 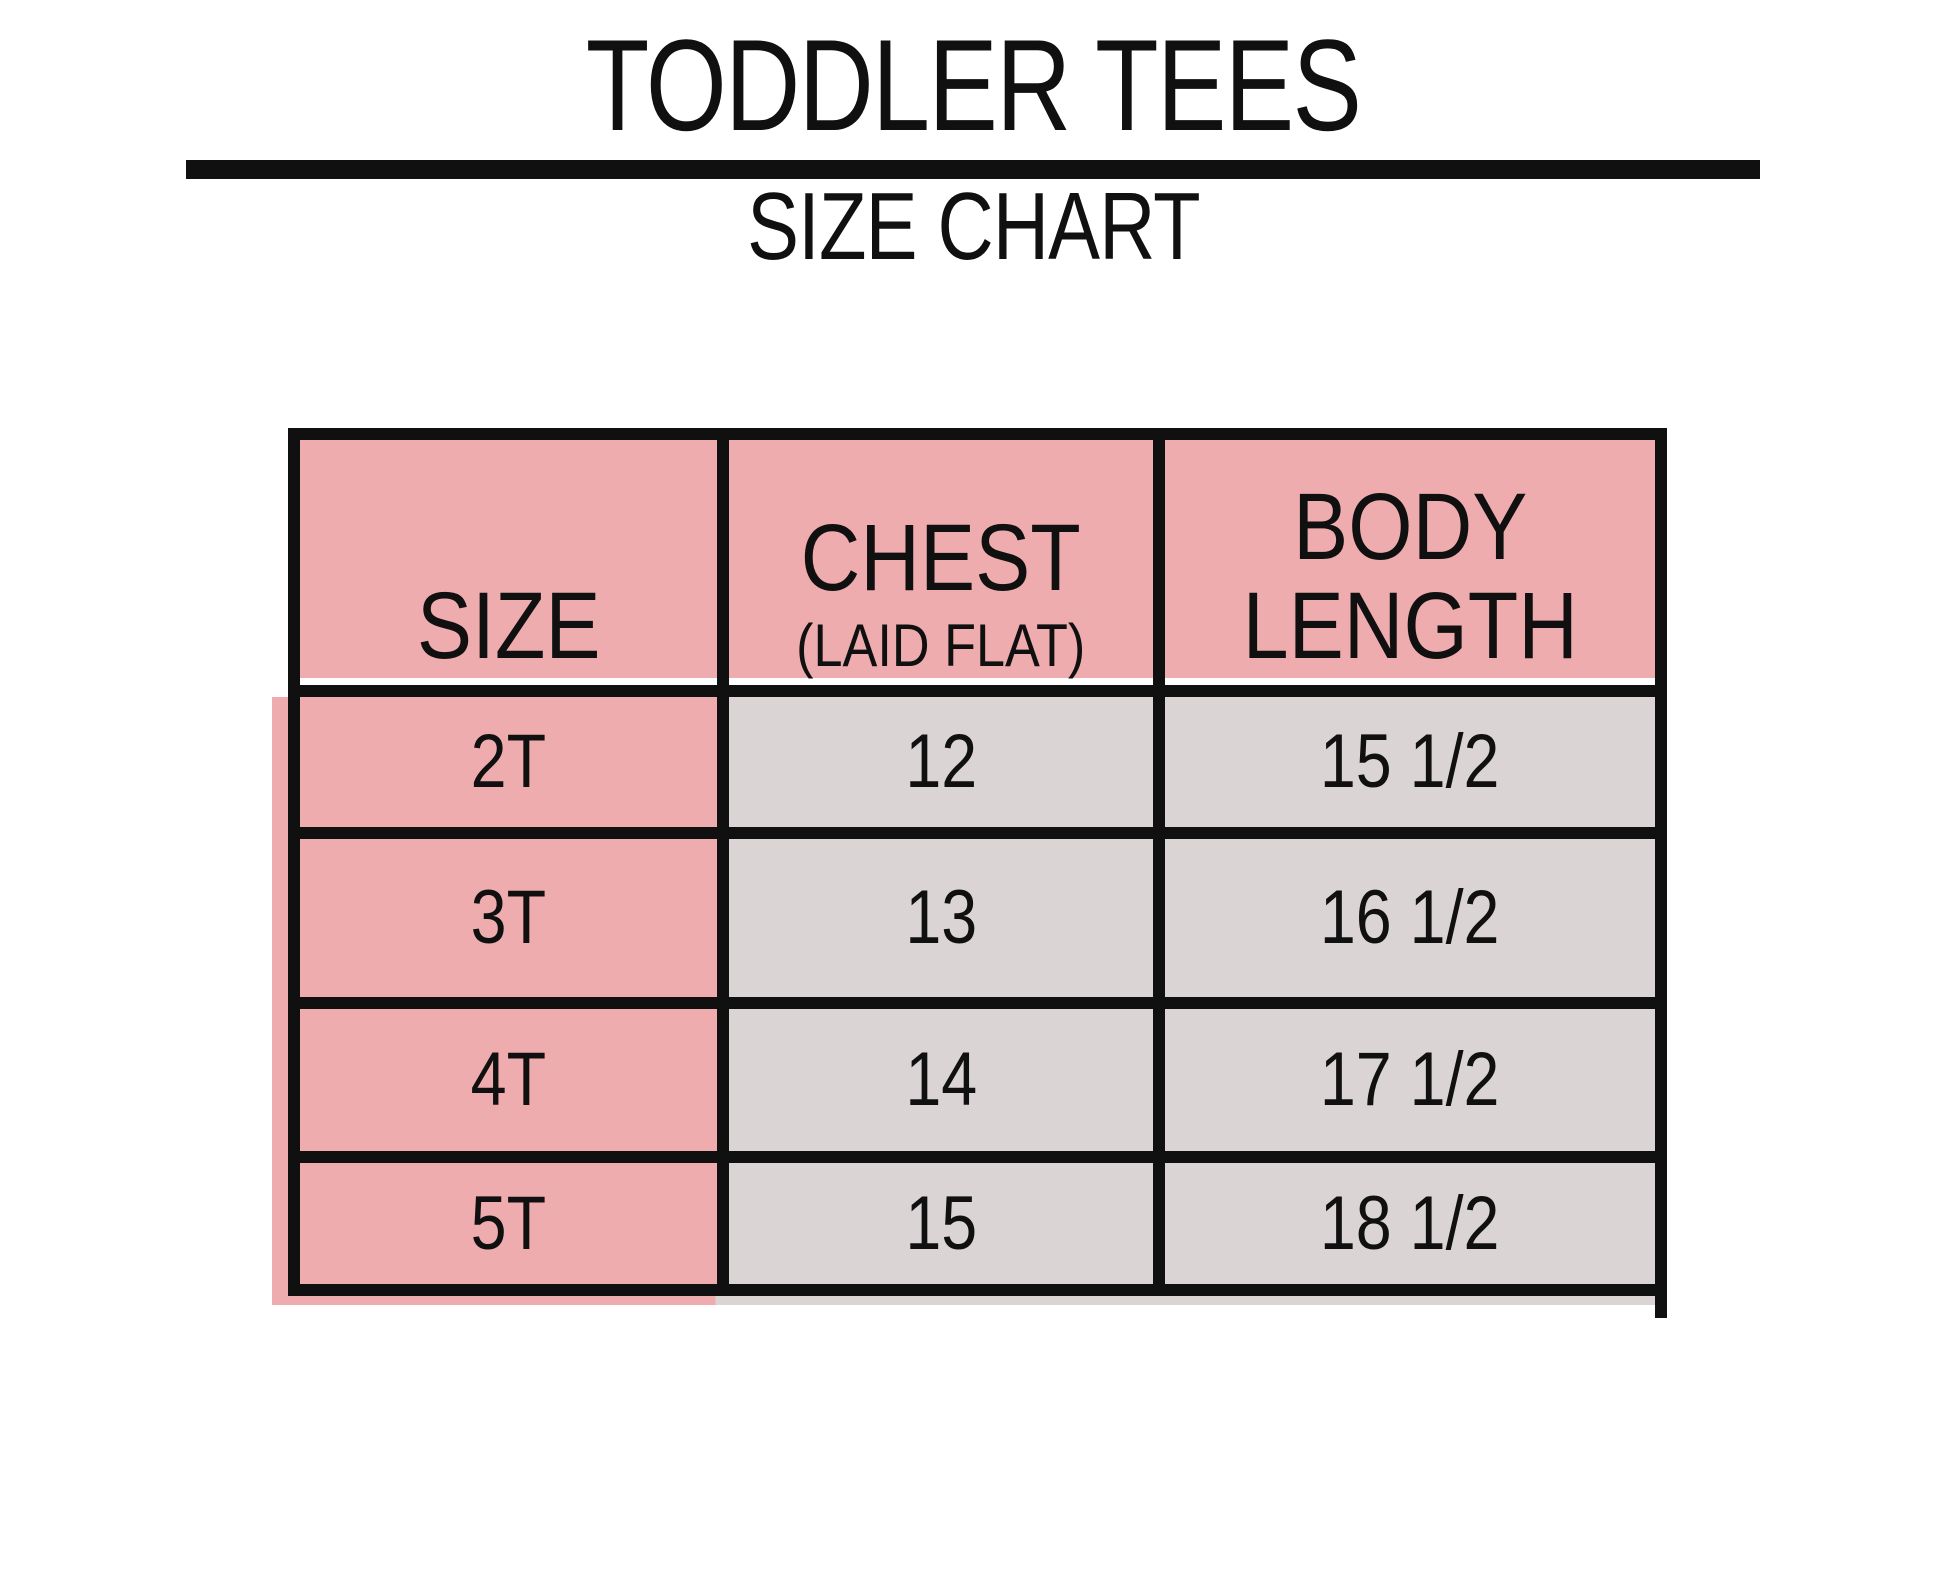 I want to click on header-body-length-label: BODY LENGTH, so click(x=1410, y=577).